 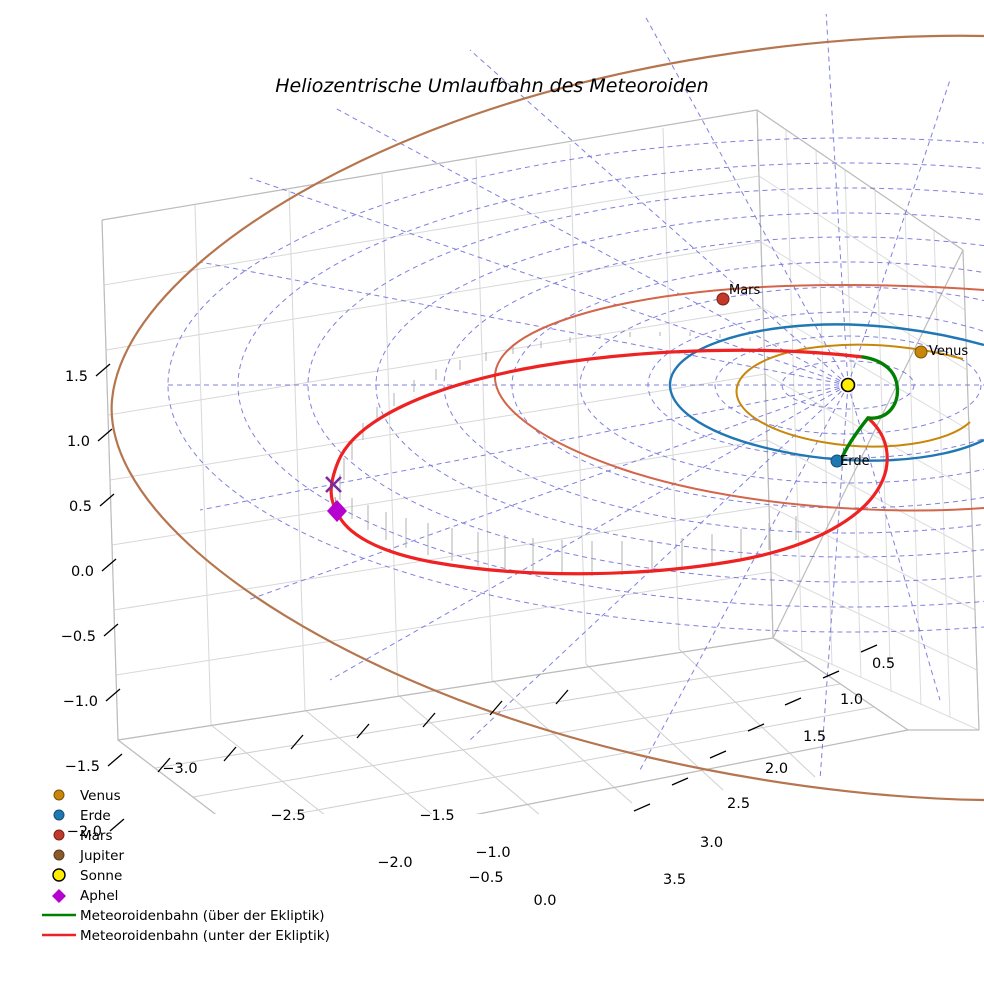 What do you see at coordinates (883, 664) in the screenshot?
I see `y-tick-0: 0.5` at bounding box center [883, 664].